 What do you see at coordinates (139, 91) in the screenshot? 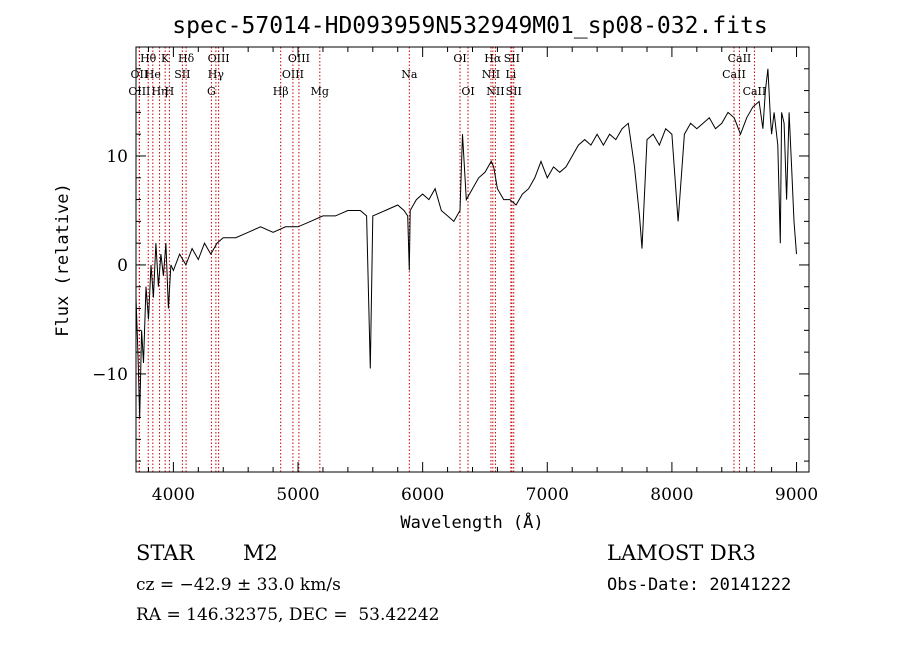
I see `marker-label-2: OIII` at bounding box center [139, 91].